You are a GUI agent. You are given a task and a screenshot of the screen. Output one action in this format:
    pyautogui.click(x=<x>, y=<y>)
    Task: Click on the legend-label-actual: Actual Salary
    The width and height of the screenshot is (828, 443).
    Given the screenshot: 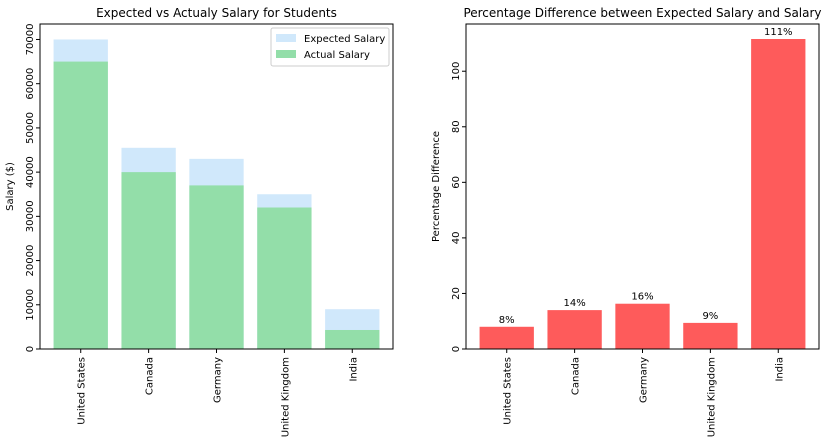 What is the action you would take?
    pyautogui.click(x=337, y=55)
    